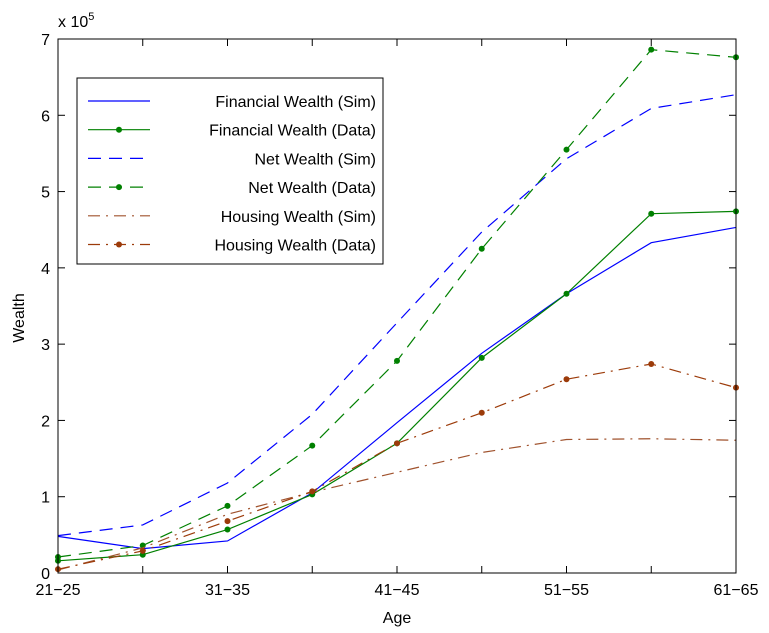 This screenshot has width=769, height=633. What do you see at coordinates (295, 246) in the screenshot?
I see `legend-label-6: Housing Wealth (Data)` at bounding box center [295, 246].